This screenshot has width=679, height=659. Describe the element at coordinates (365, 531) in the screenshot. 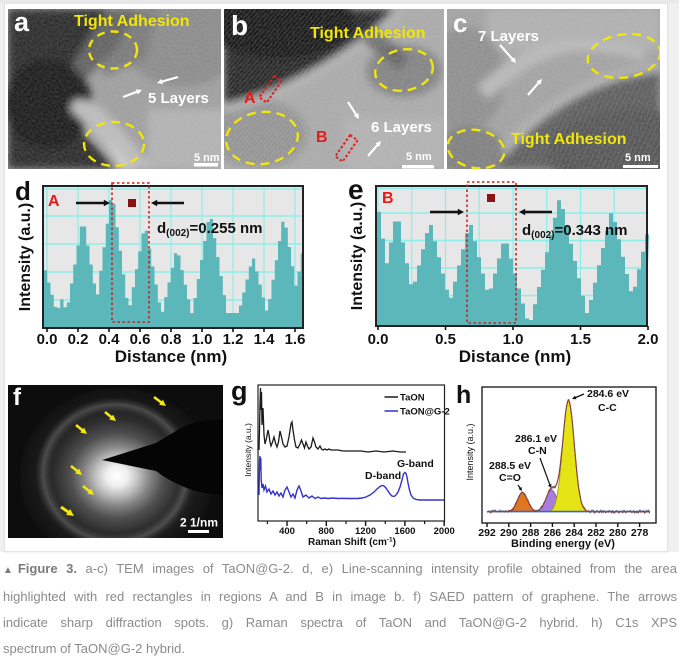

I see `svg-text: 1200` at that location.